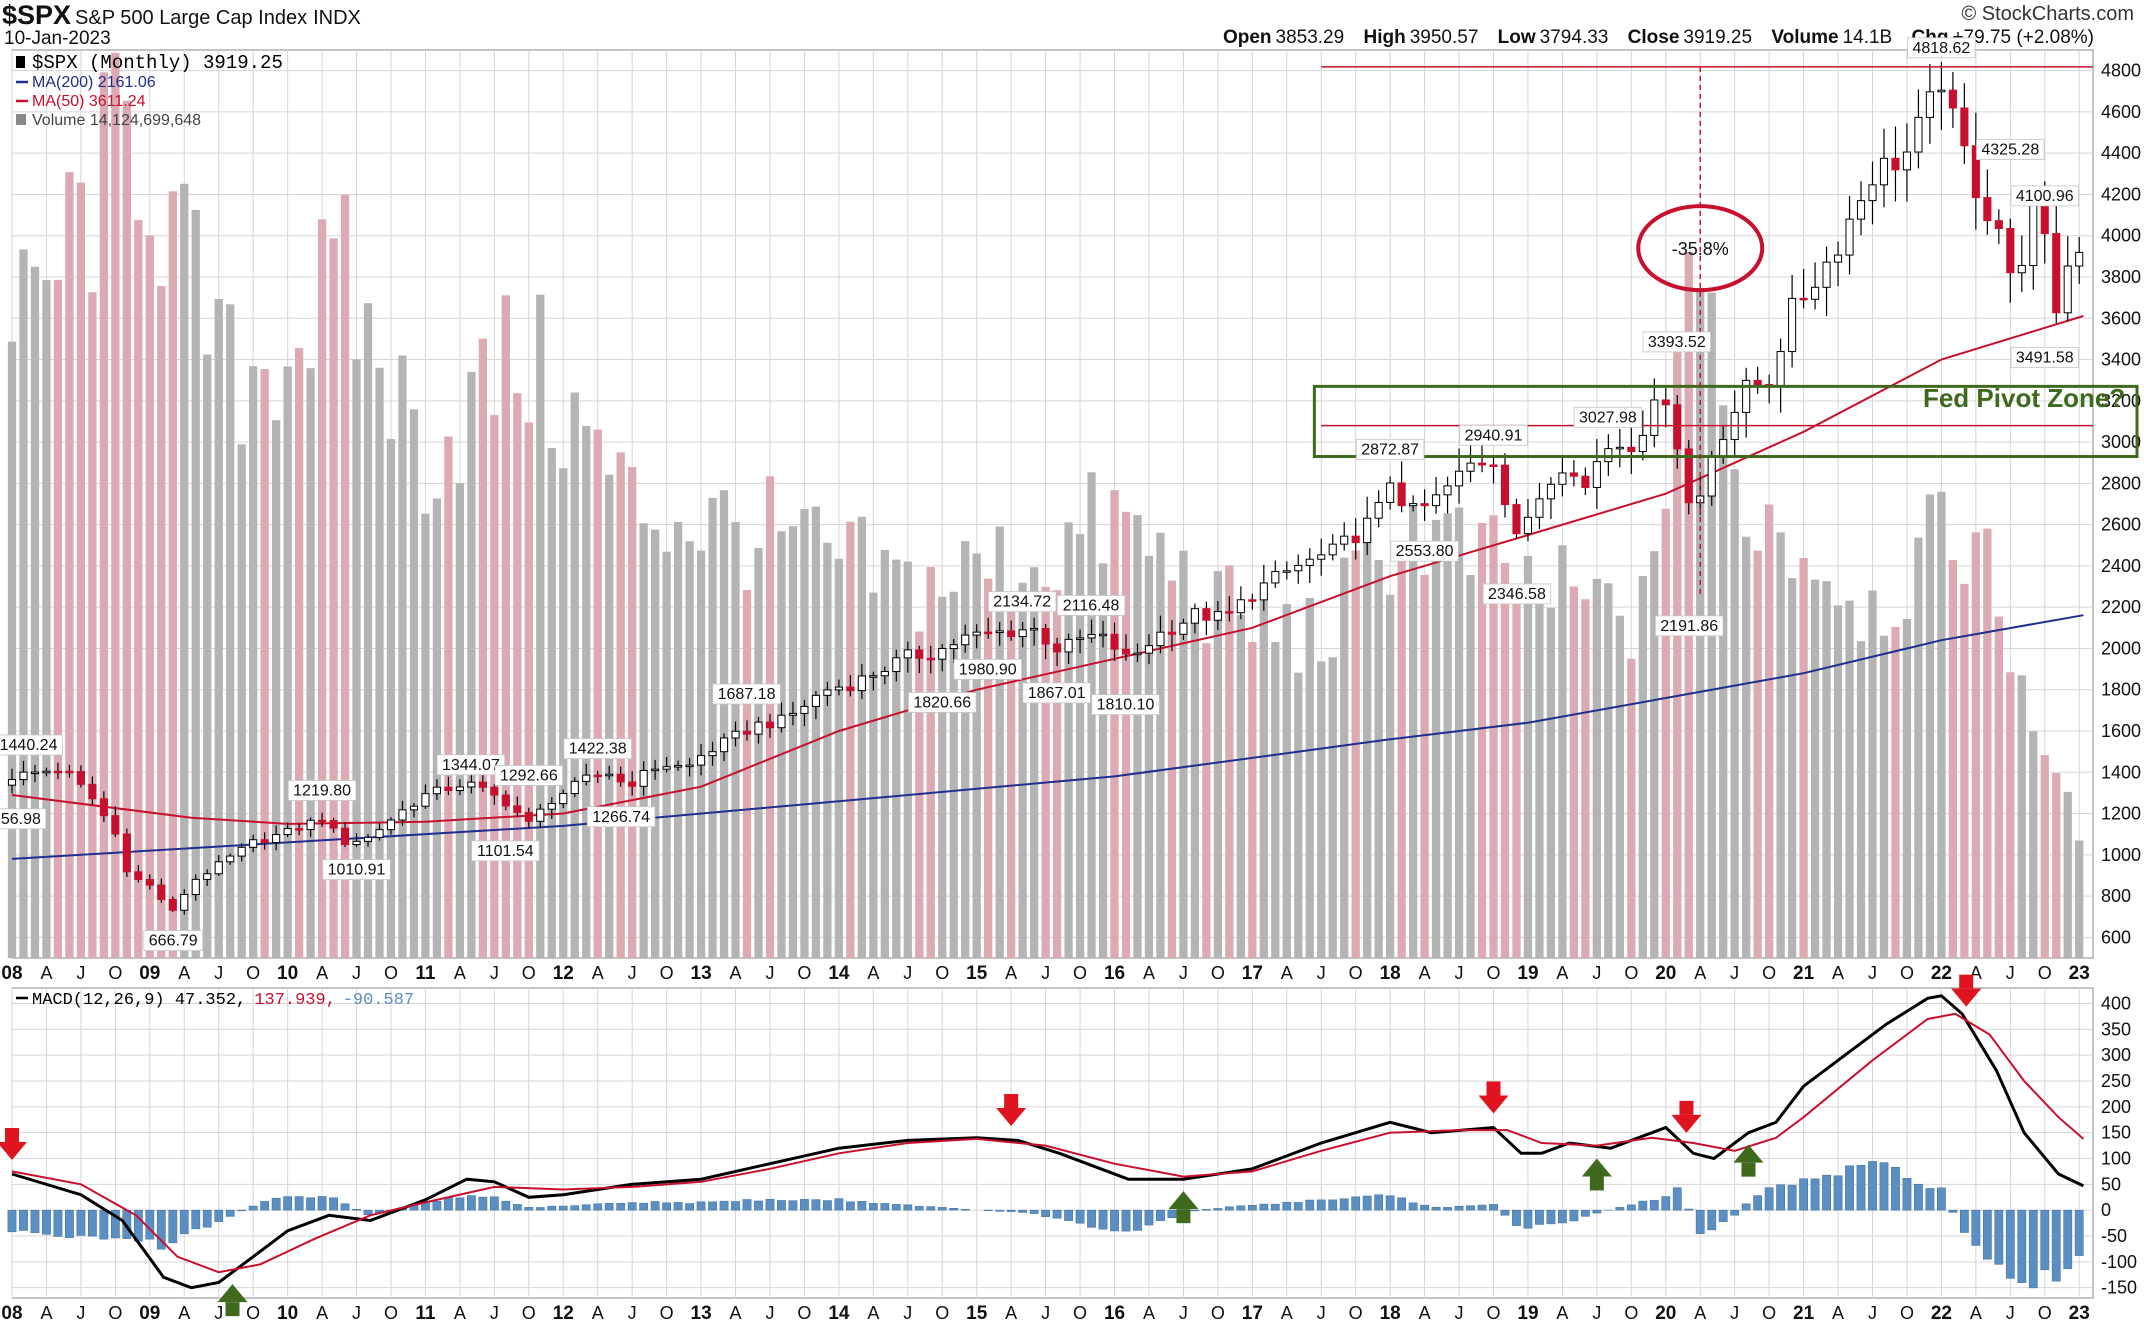 Image resolution: width=2144 pixels, height=1326 pixels. What do you see at coordinates (2024, 398) in the screenshot?
I see `pivot-zone-label: Fed Pivot Zone?` at bounding box center [2024, 398].